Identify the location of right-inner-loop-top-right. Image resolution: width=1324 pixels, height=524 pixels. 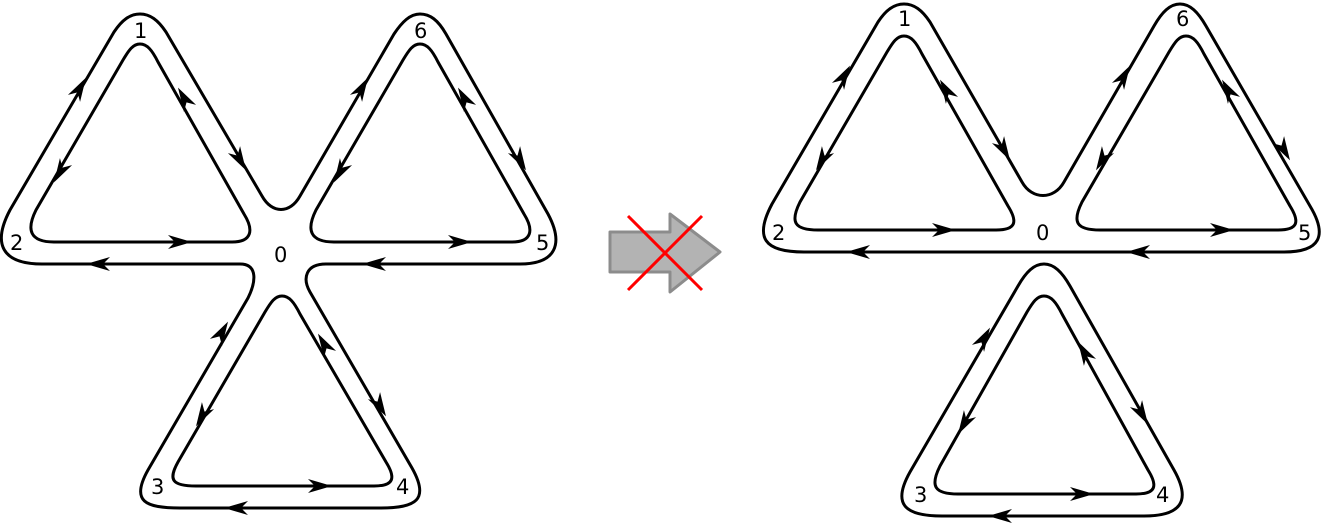
(1186, 133).